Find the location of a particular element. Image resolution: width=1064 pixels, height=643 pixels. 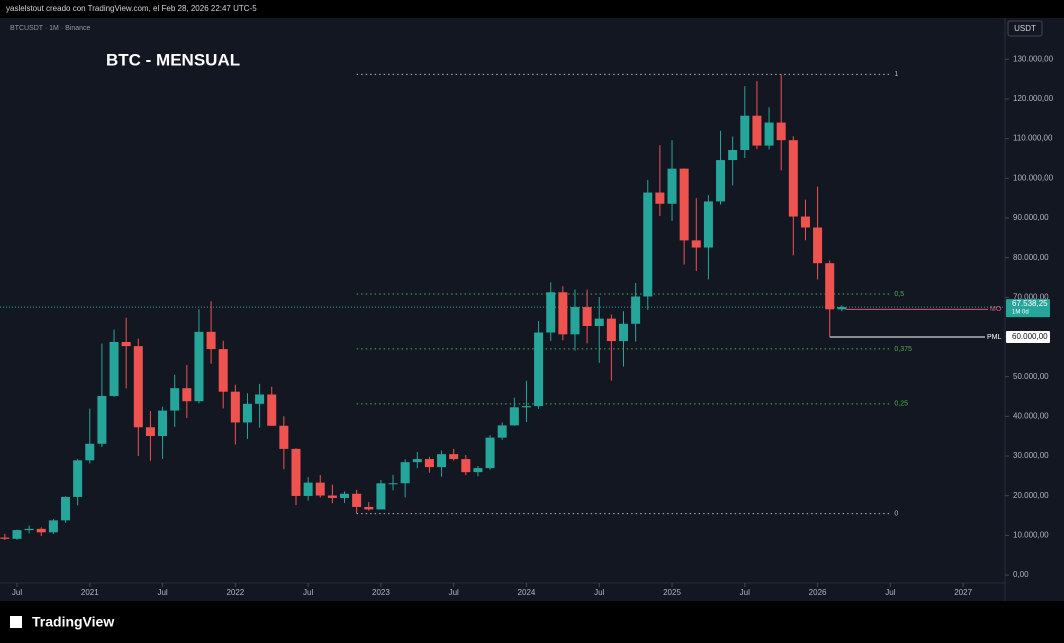

symbol: BTCUSDT · 1M · Binance is located at coordinates (50, 28).